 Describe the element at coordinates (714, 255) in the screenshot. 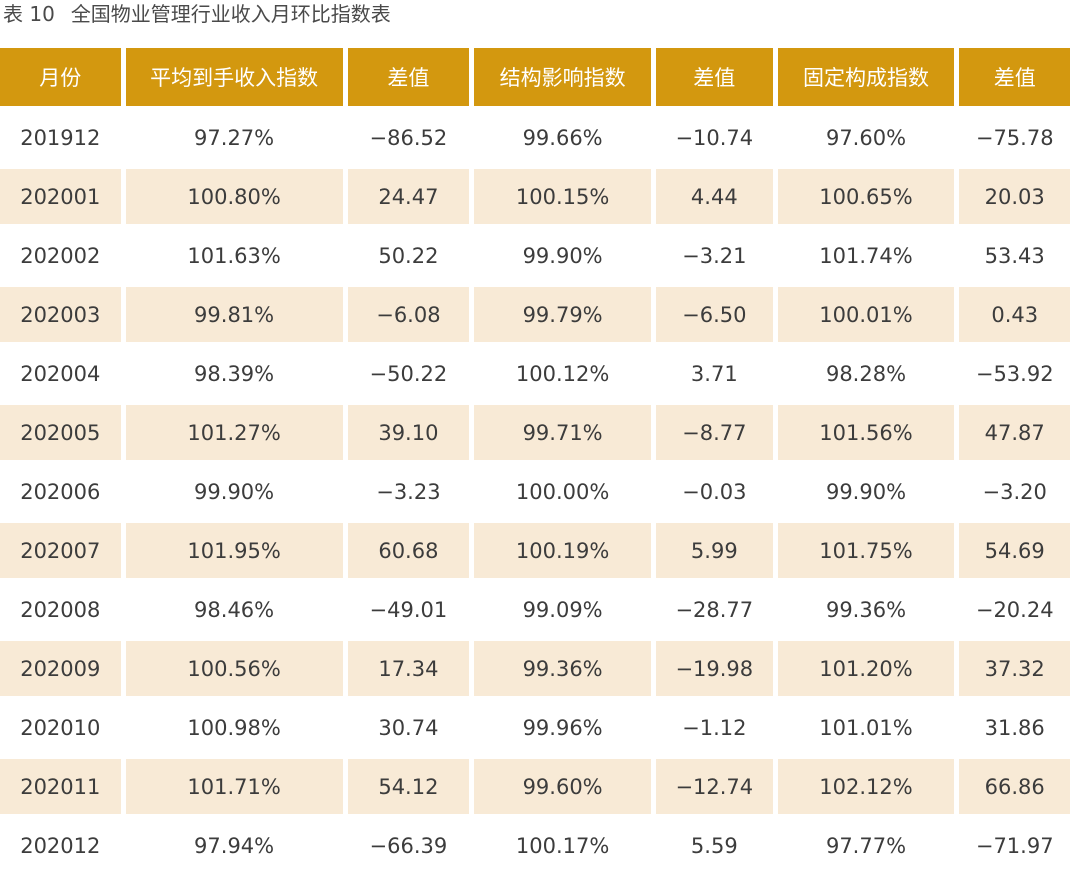

I see `cell-diff-2: −3.21` at that location.